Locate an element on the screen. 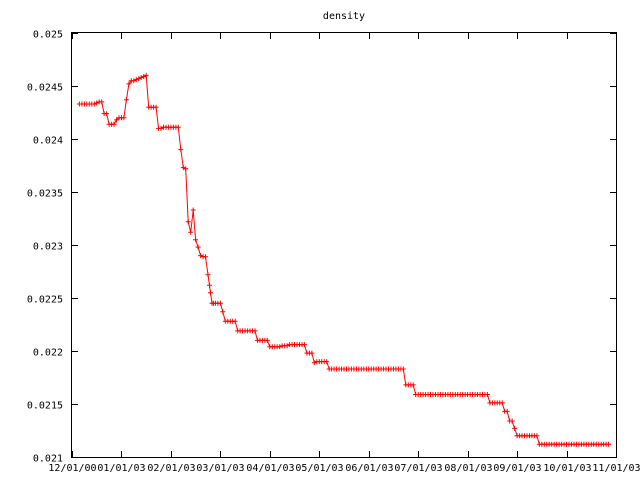  y-tick-label: 0.0215 is located at coordinates (45, 406).